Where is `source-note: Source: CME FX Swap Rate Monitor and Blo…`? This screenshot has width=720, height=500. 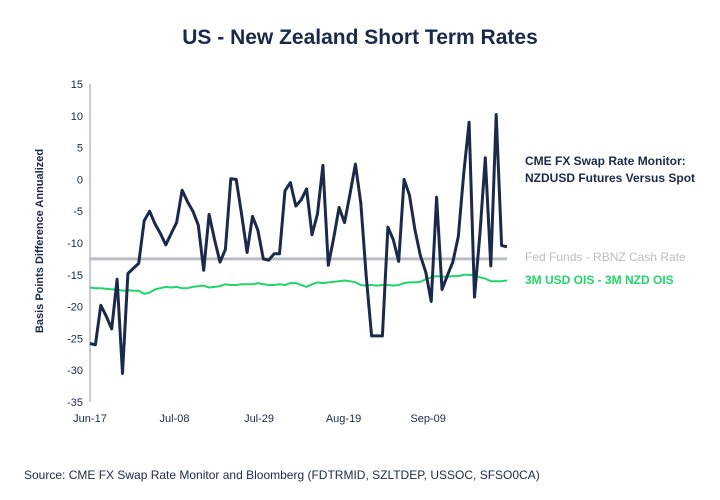 source-note: Source: CME FX Swap Rate Monitor and Blo… is located at coordinates (282, 475).